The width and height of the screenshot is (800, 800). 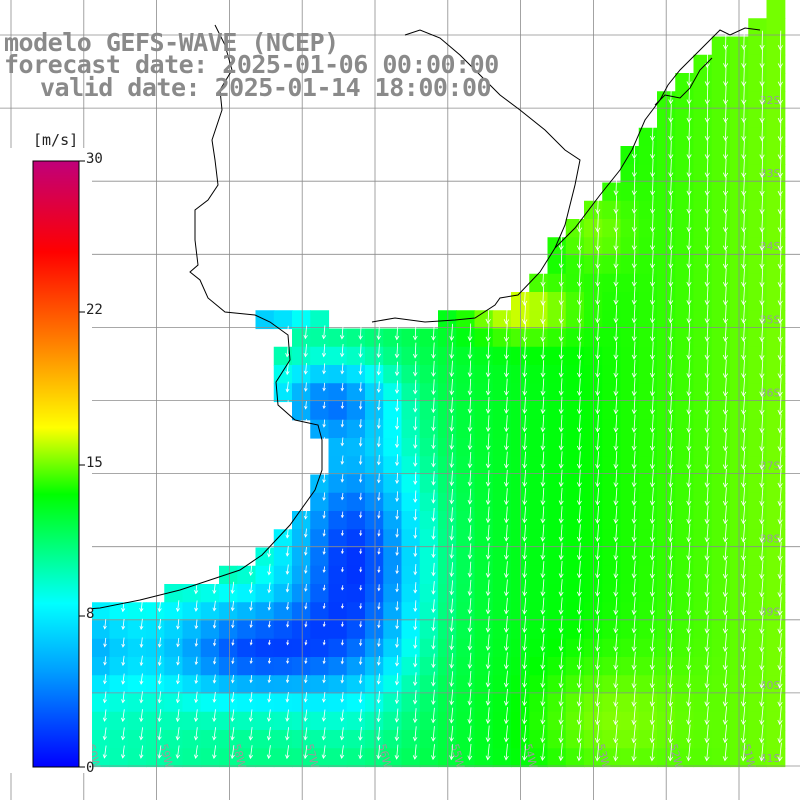 I want to click on lon-label: 55W, so click(x=457, y=756).